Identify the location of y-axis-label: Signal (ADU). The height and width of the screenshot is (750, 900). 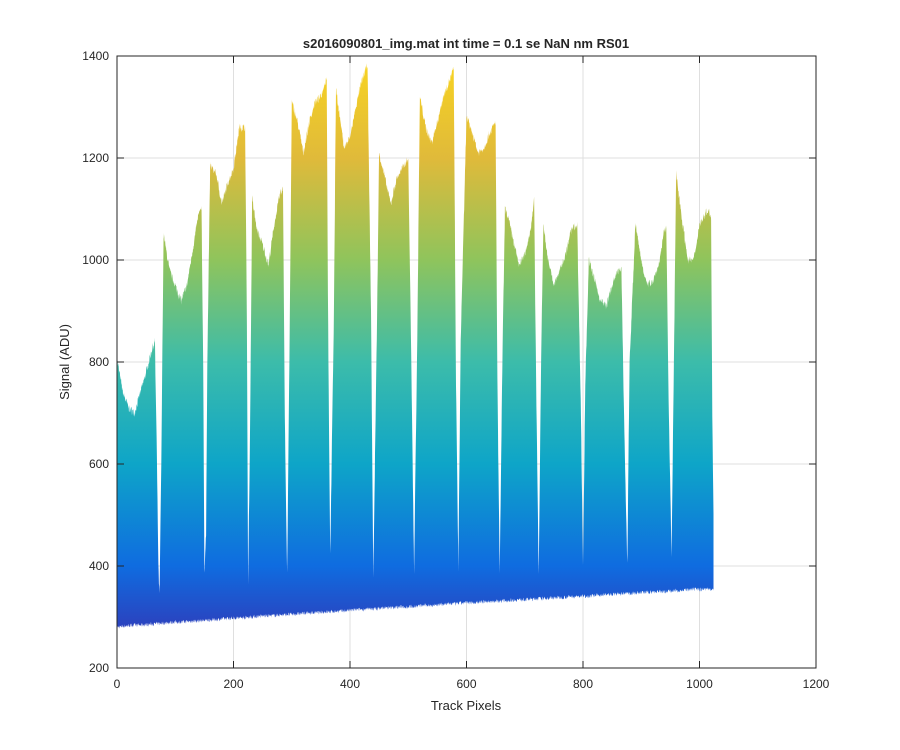
(64, 362).